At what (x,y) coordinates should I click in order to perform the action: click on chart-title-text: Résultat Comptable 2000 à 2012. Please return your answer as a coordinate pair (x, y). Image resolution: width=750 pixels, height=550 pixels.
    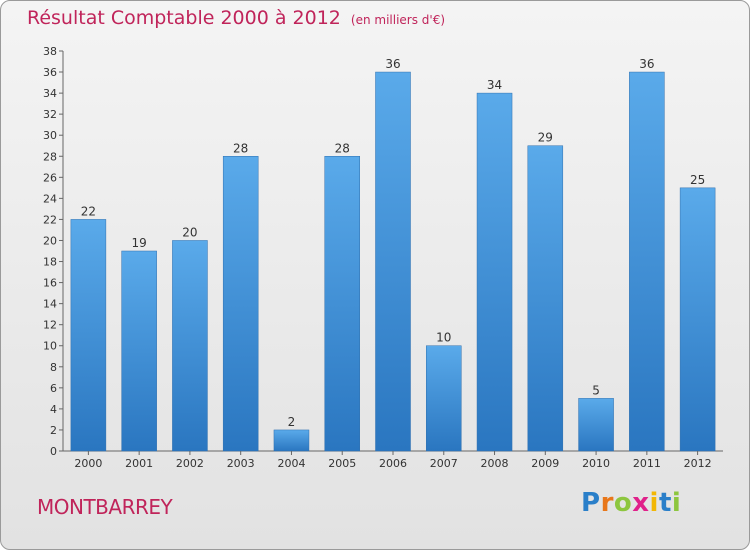
    Looking at the image, I should click on (184, 18).